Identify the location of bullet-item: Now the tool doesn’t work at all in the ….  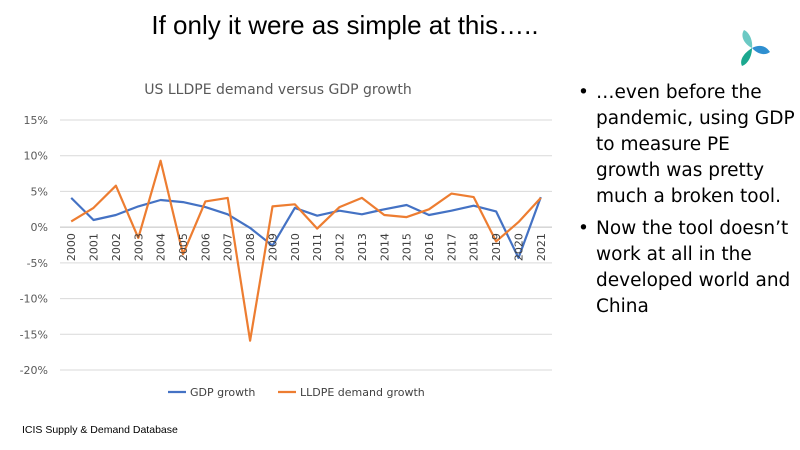
(688, 268).